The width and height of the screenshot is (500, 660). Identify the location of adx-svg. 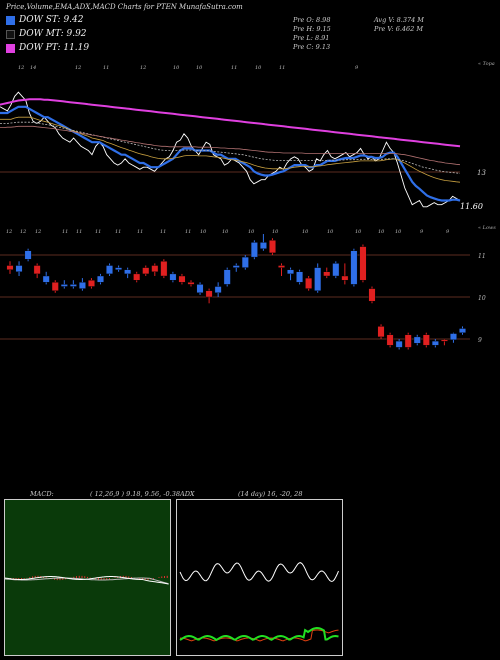
(259, 602).